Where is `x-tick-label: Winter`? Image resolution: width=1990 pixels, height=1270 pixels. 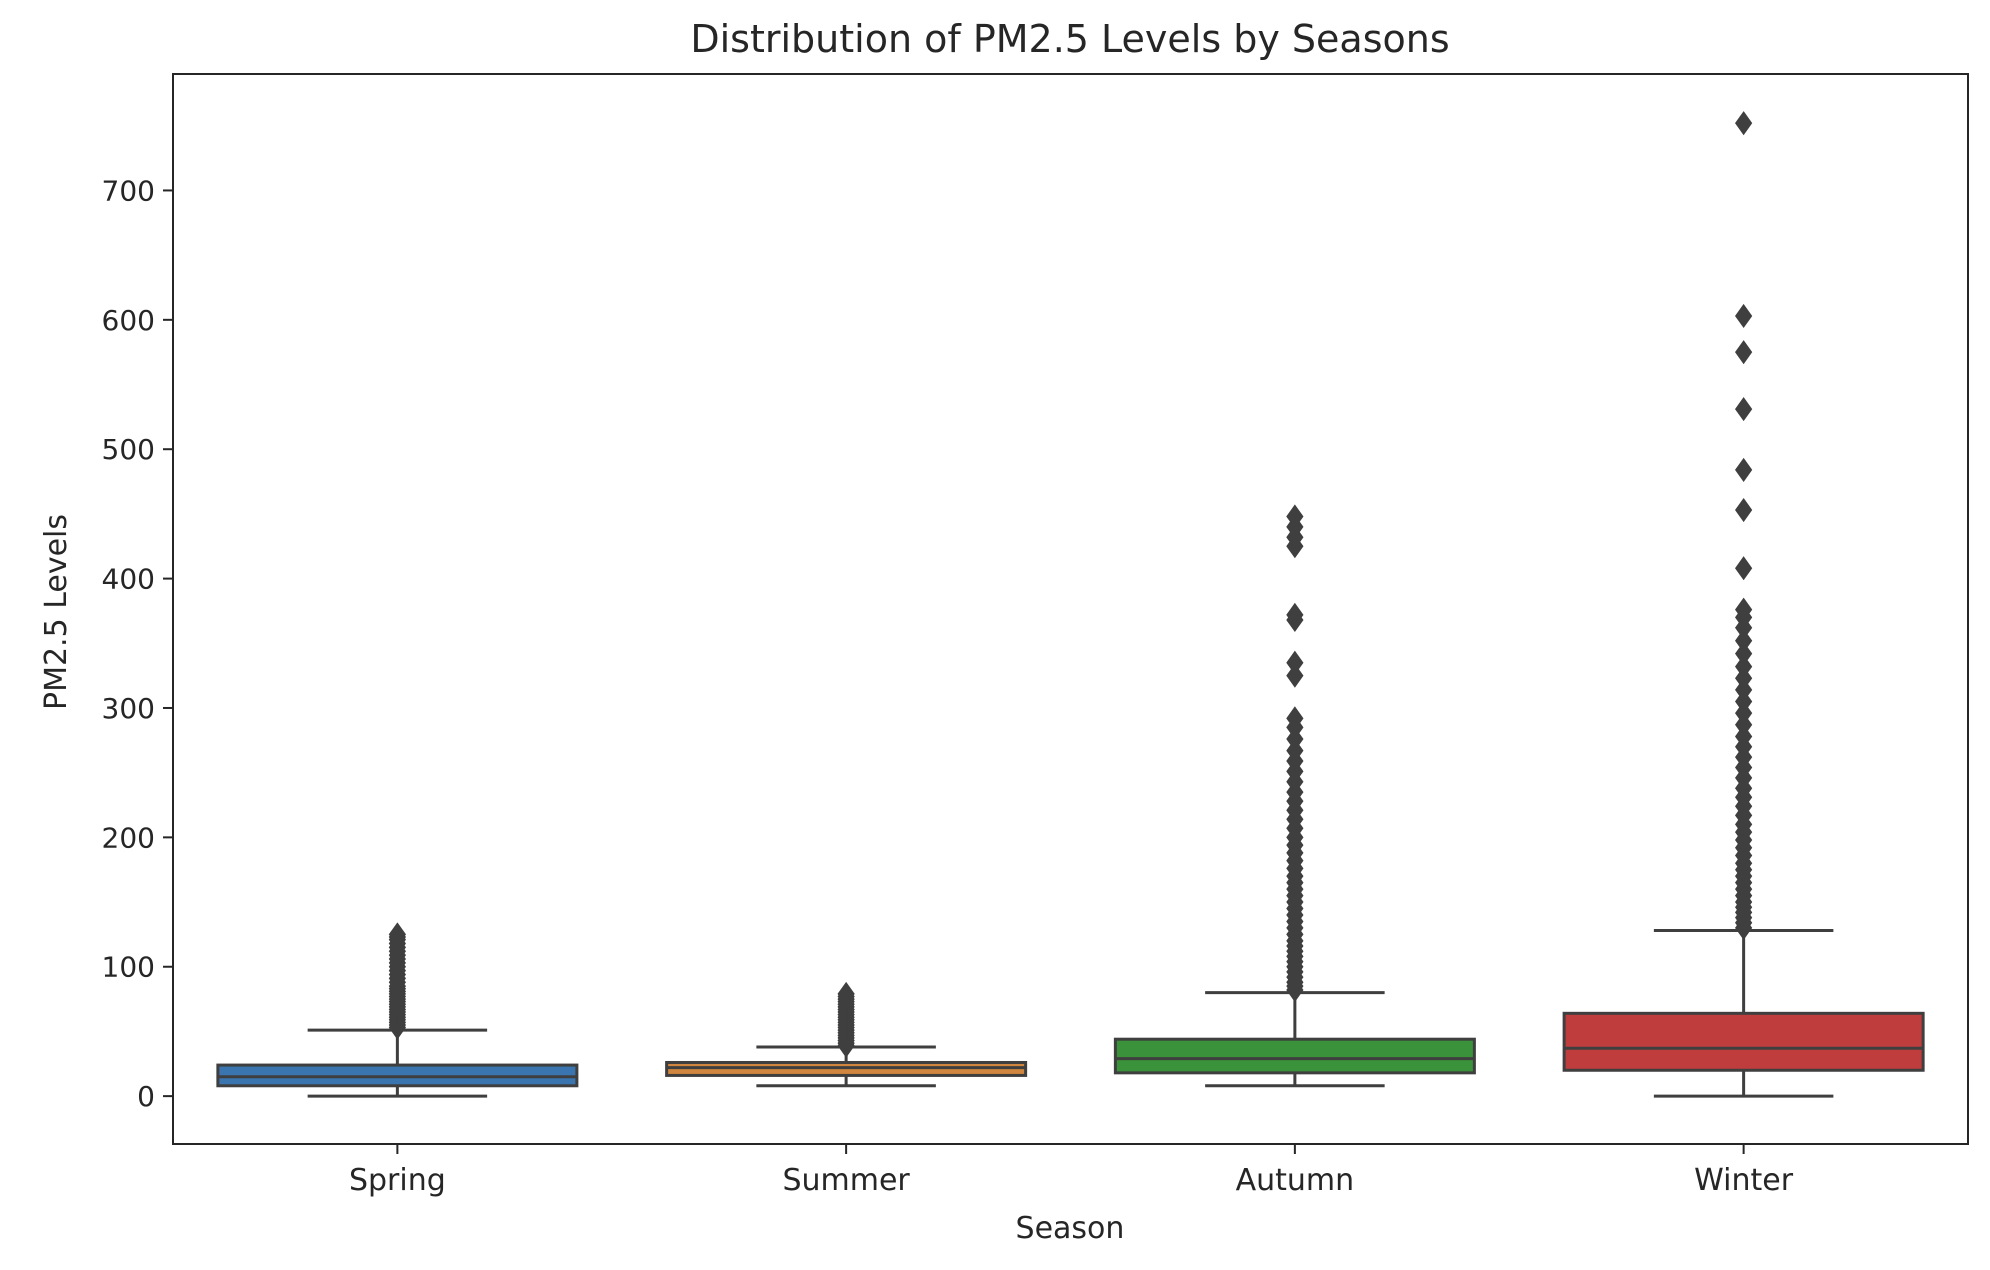 x-tick-label: Winter is located at coordinates (1744, 1180).